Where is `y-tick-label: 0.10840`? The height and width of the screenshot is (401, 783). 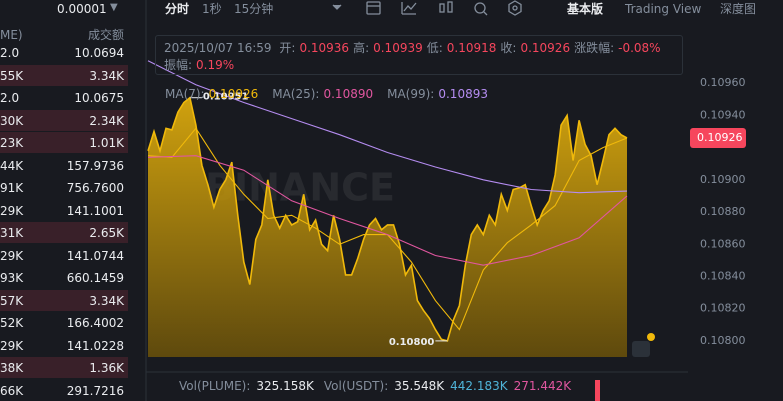
y-tick-label: 0.10840 is located at coordinates (723, 275).